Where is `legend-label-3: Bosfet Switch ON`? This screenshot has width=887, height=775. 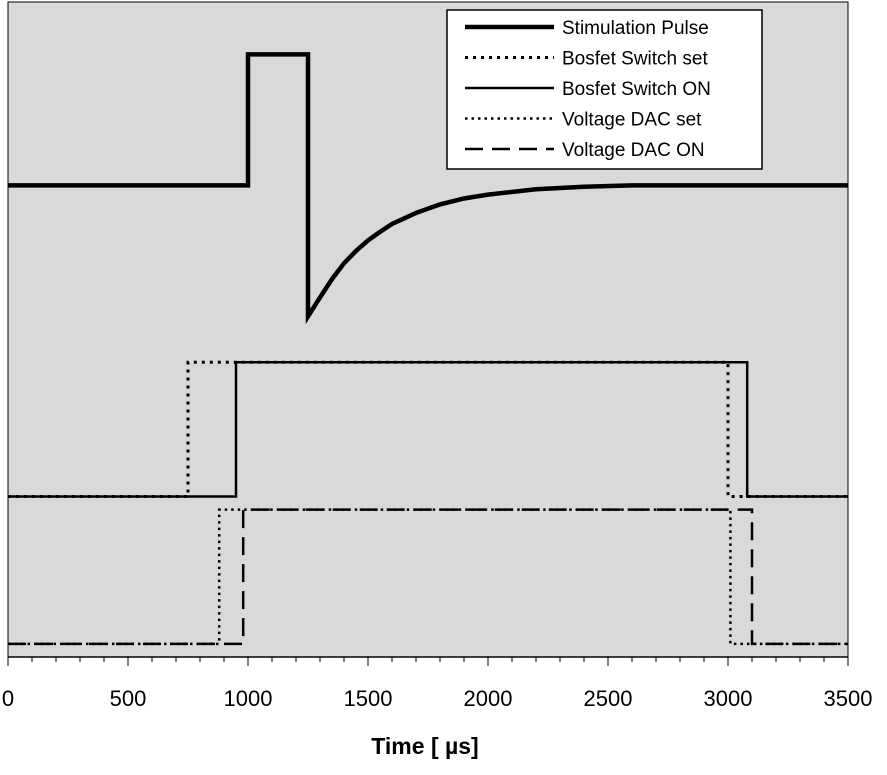 legend-label-3: Bosfet Switch ON is located at coordinates (636, 89).